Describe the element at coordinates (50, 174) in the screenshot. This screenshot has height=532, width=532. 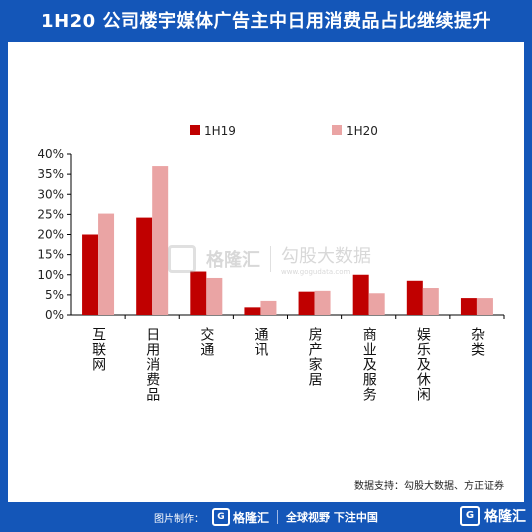
I see `y-tick-label: 35%` at that location.